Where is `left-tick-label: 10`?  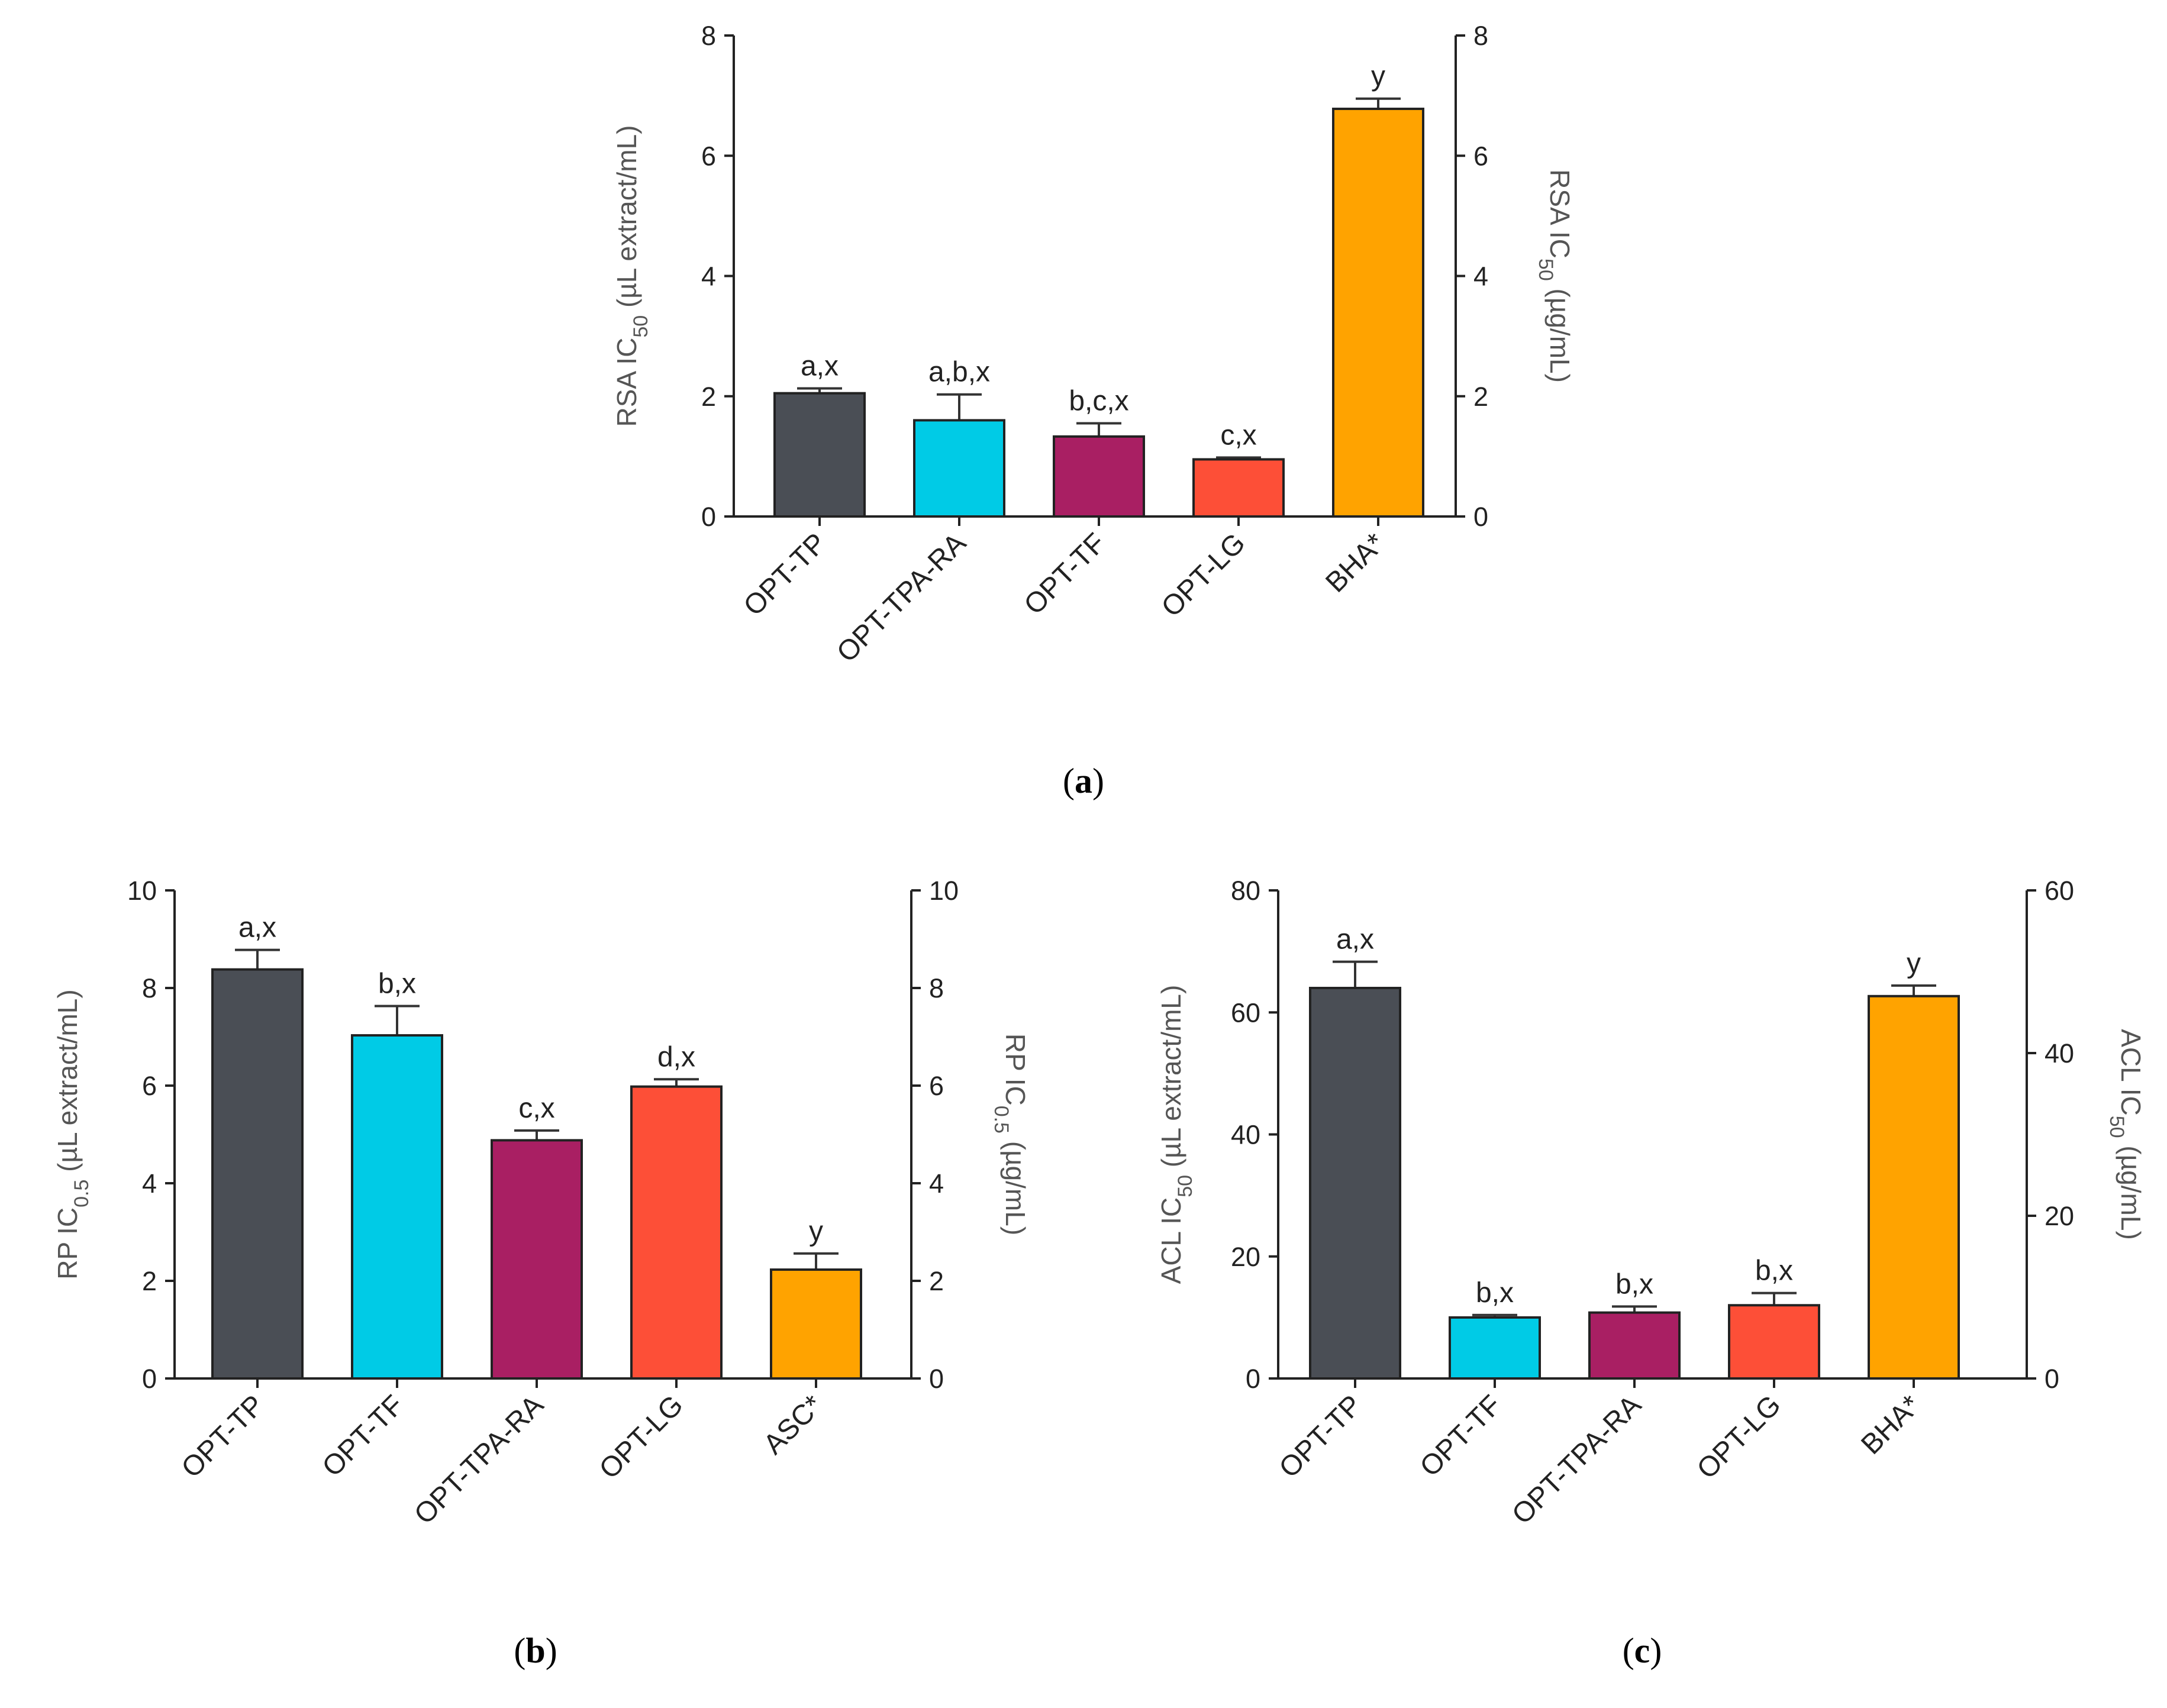
left-tick-label: 10 is located at coordinates (142, 891).